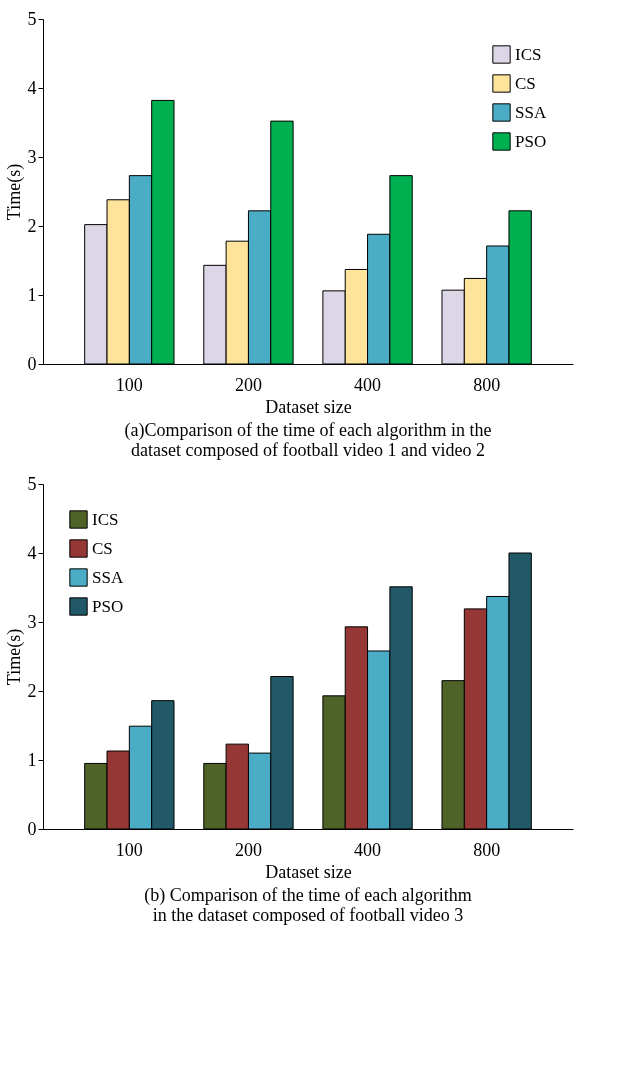 The height and width of the screenshot is (1067, 636). Describe the element at coordinates (308, 450) in the screenshot. I see `text: dataset composed of football video 1 and video 2` at that location.